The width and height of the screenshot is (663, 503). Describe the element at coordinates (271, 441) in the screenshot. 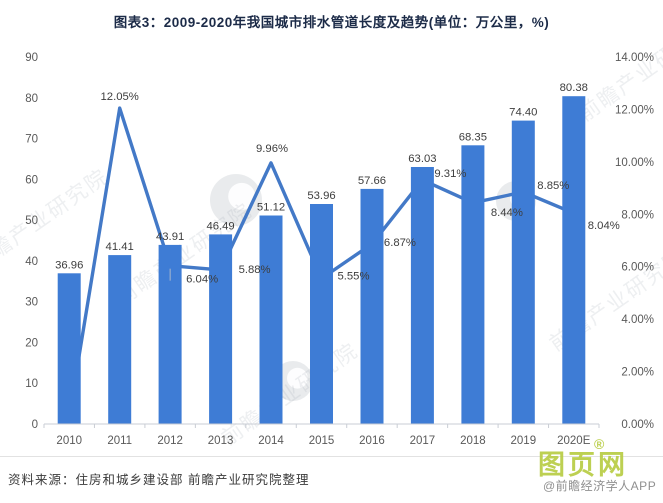

I see `x-tick-label-2014: 2014` at that location.